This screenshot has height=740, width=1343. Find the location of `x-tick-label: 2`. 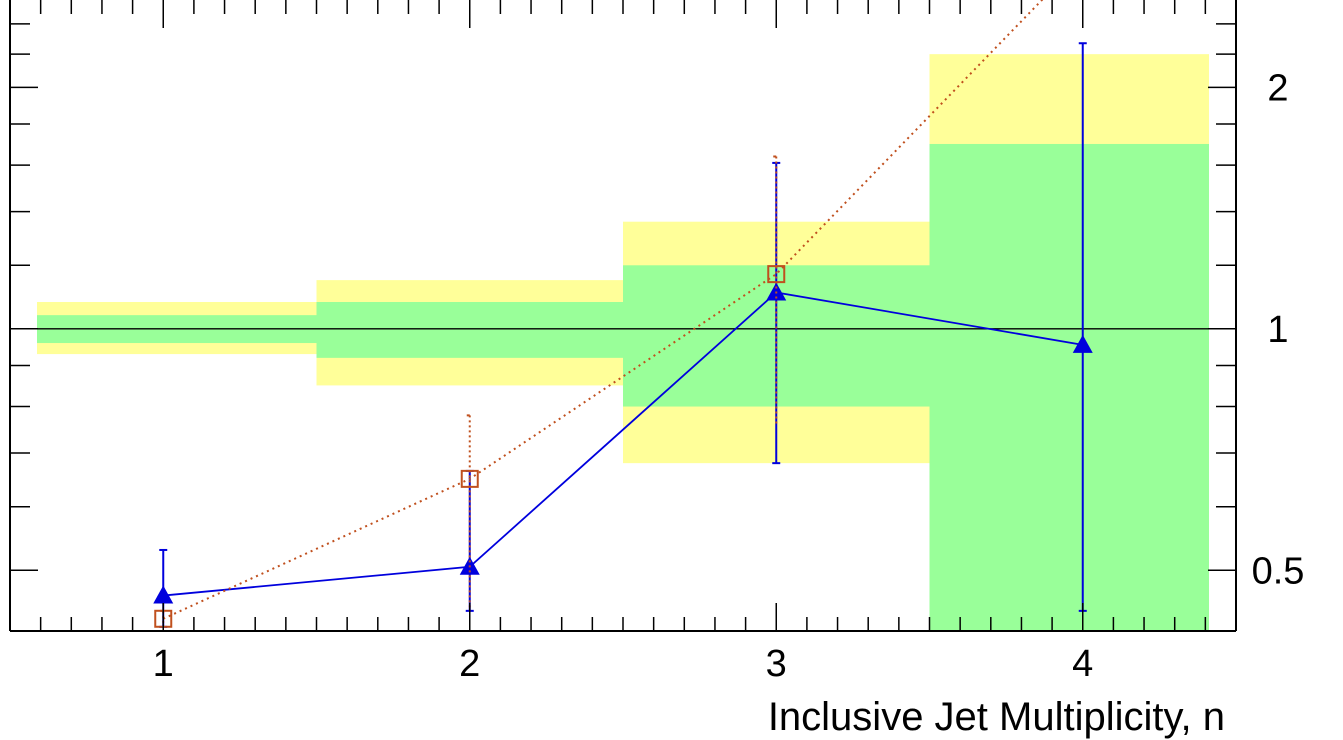

x-tick-label: 2 is located at coordinates (469, 664).